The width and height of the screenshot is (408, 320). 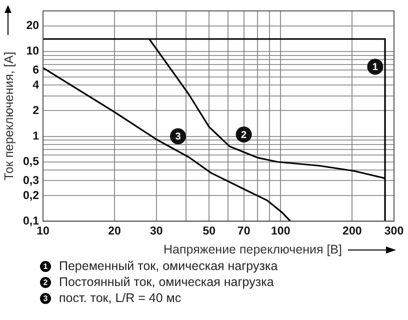 I want to click on y-tick-label: 4, so click(x=36, y=85).